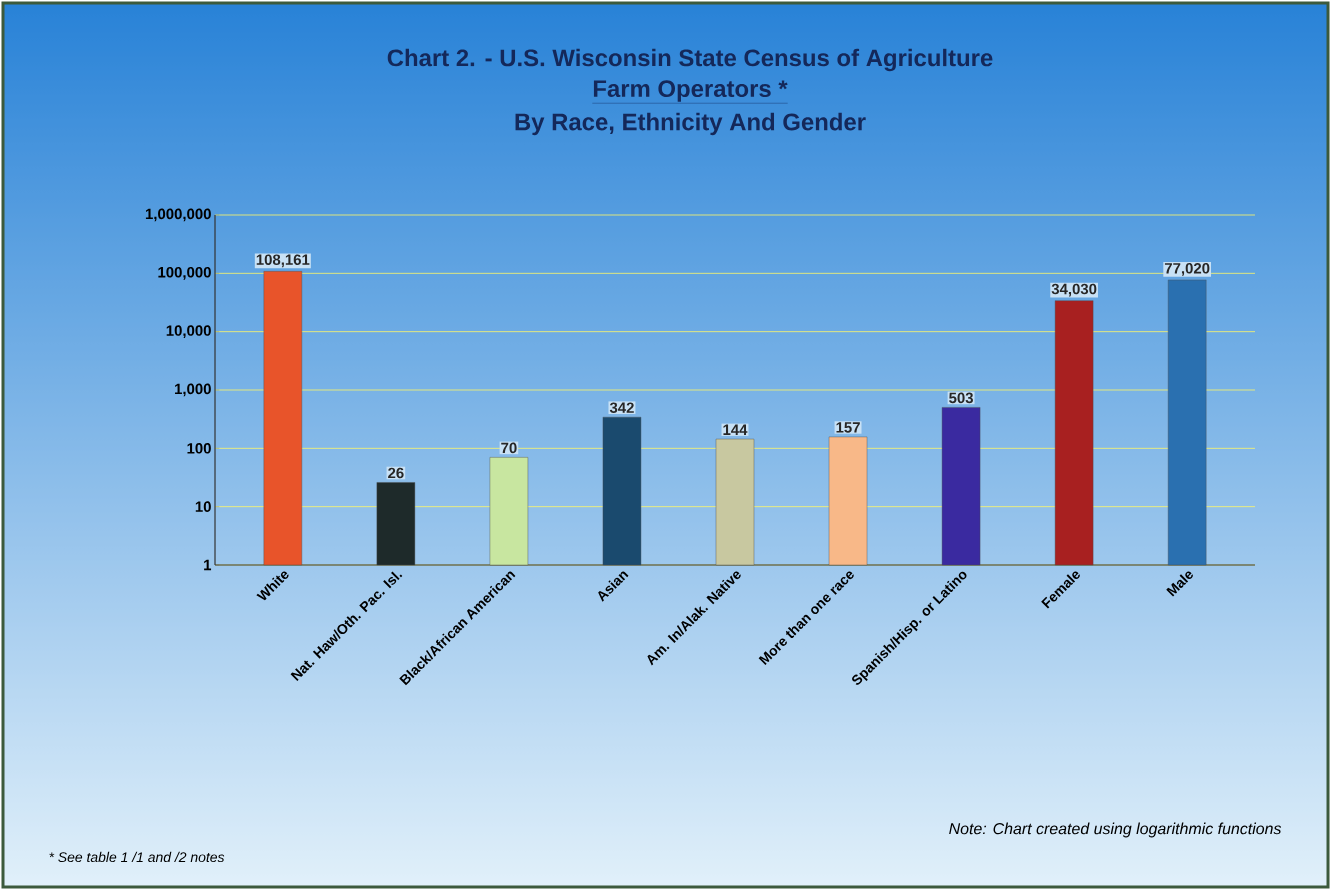  I want to click on chart-title: Chart 2. - U.S. Wisconsin State Census of Agriculture, so click(690, 60).